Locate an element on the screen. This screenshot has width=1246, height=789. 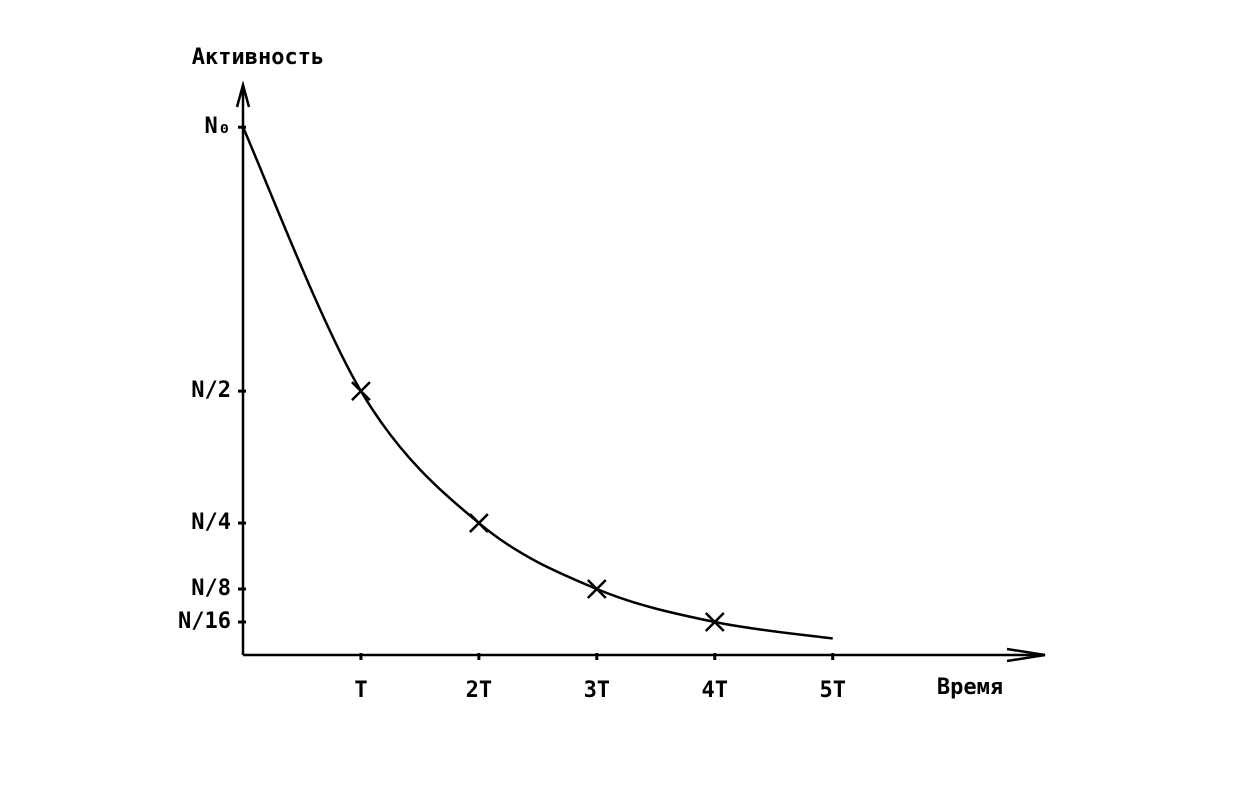
x-axis-label: Время is located at coordinates (970, 687).